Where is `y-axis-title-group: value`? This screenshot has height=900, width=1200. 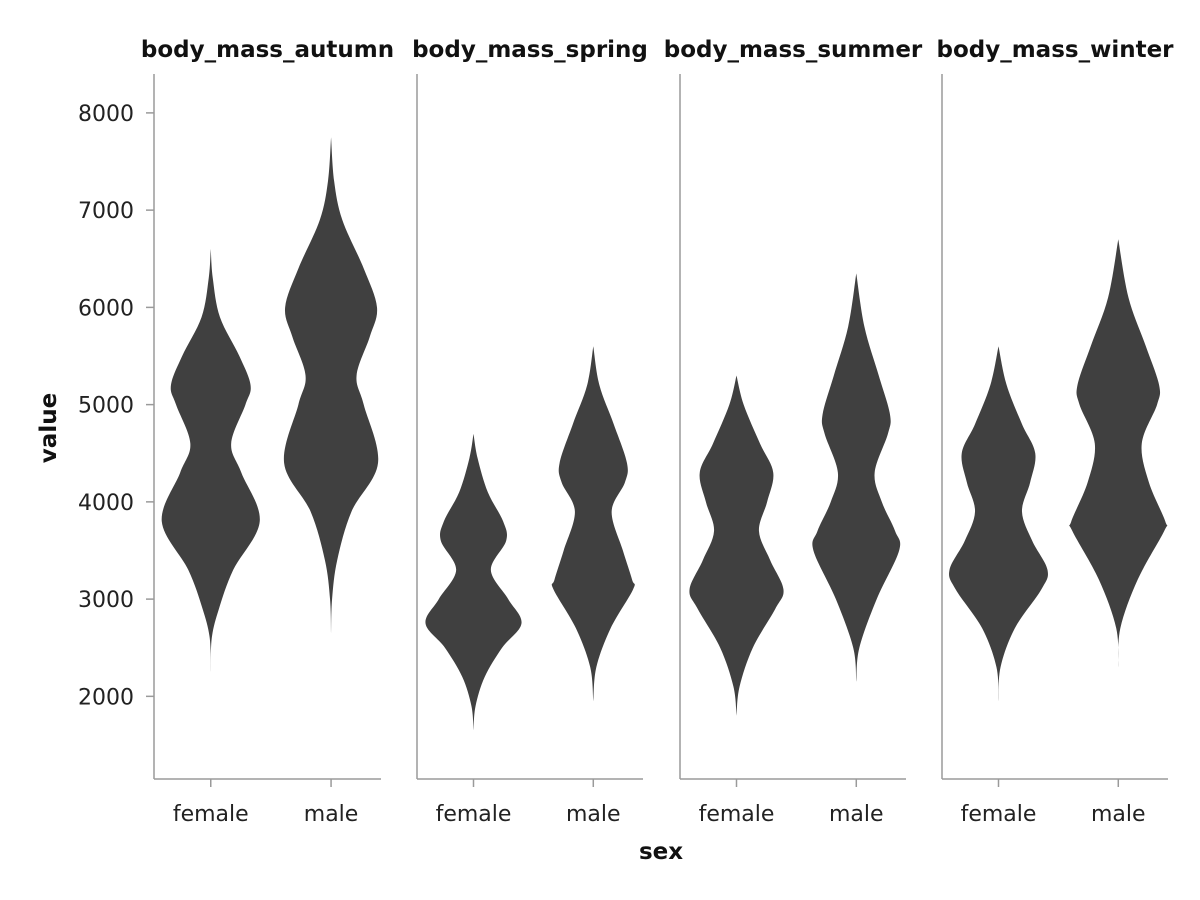 y-axis-title-group: value is located at coordinates (49, 428).